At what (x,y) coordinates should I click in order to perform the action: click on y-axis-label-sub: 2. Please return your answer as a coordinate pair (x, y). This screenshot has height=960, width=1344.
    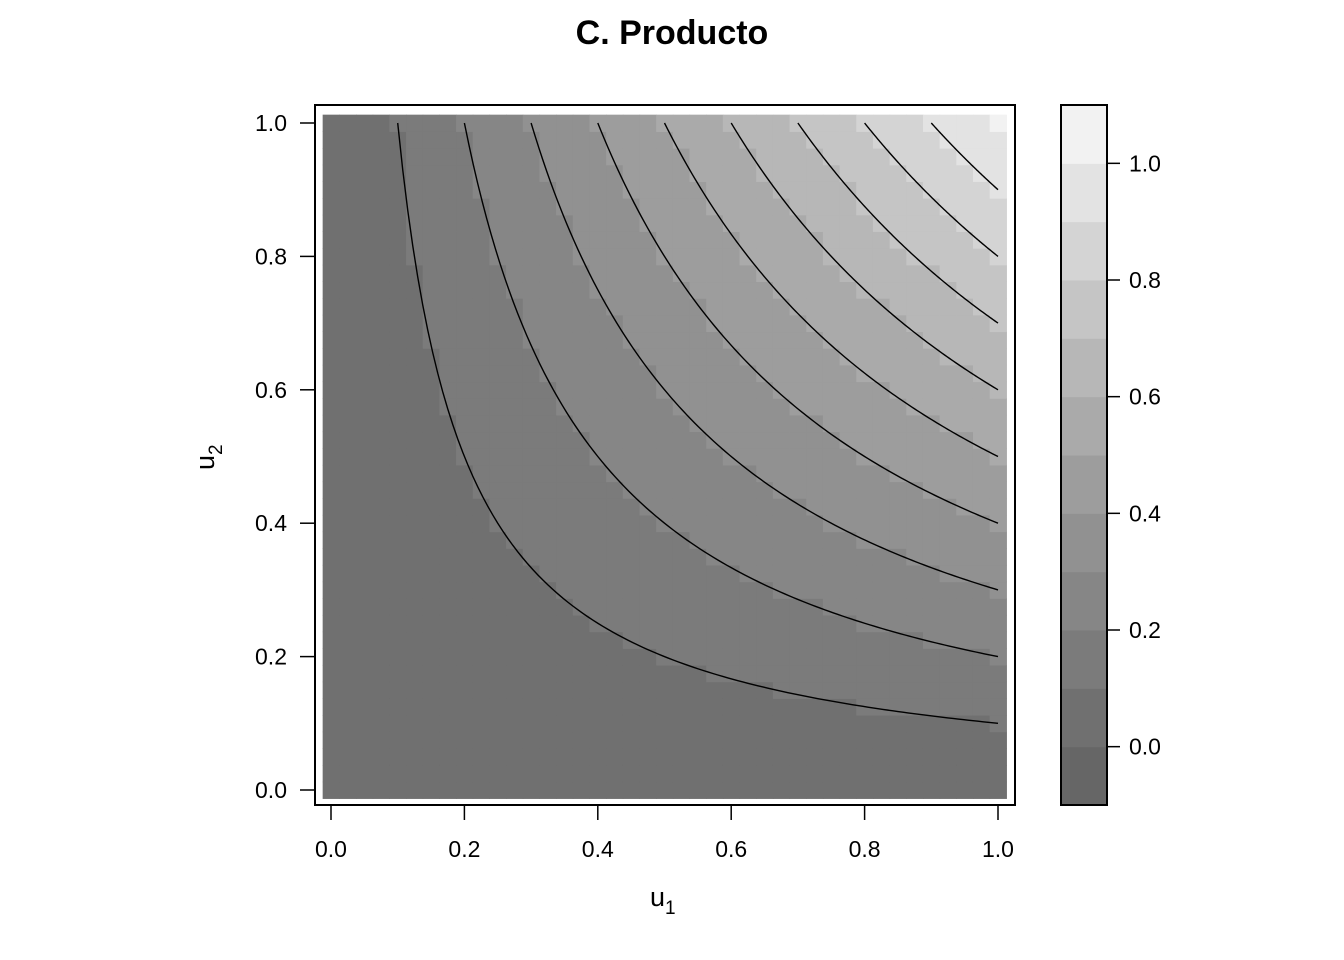
    Looking at the image, I should click on (216, 449).